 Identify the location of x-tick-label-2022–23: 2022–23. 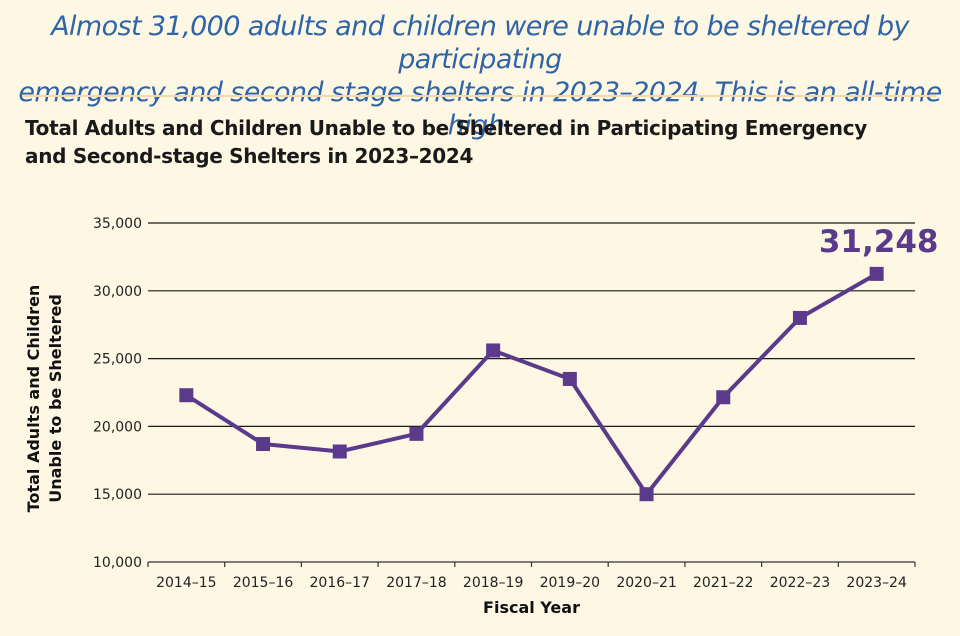
(800, 583).